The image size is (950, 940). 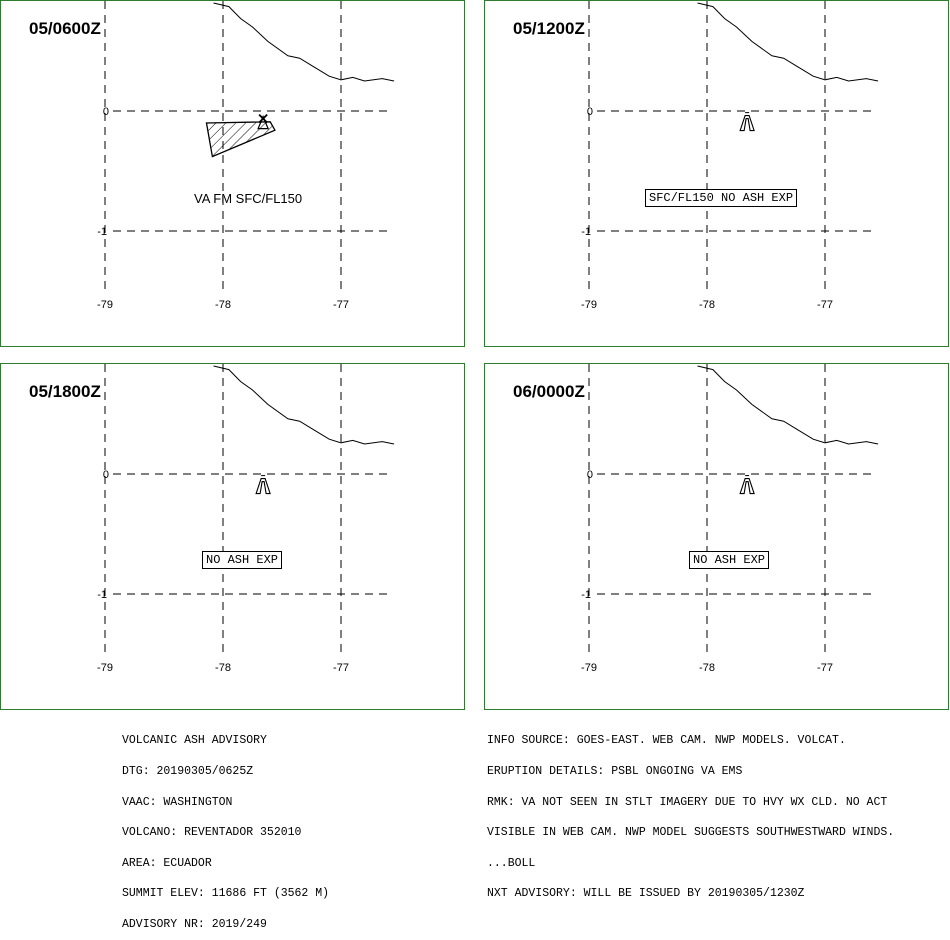 What do you see at coordinates (226, 894) in the screenshot?
I see `footer-line: SUMMIT ELEV: 11686 FT (3562 M)` at bounding box center [226, 894].